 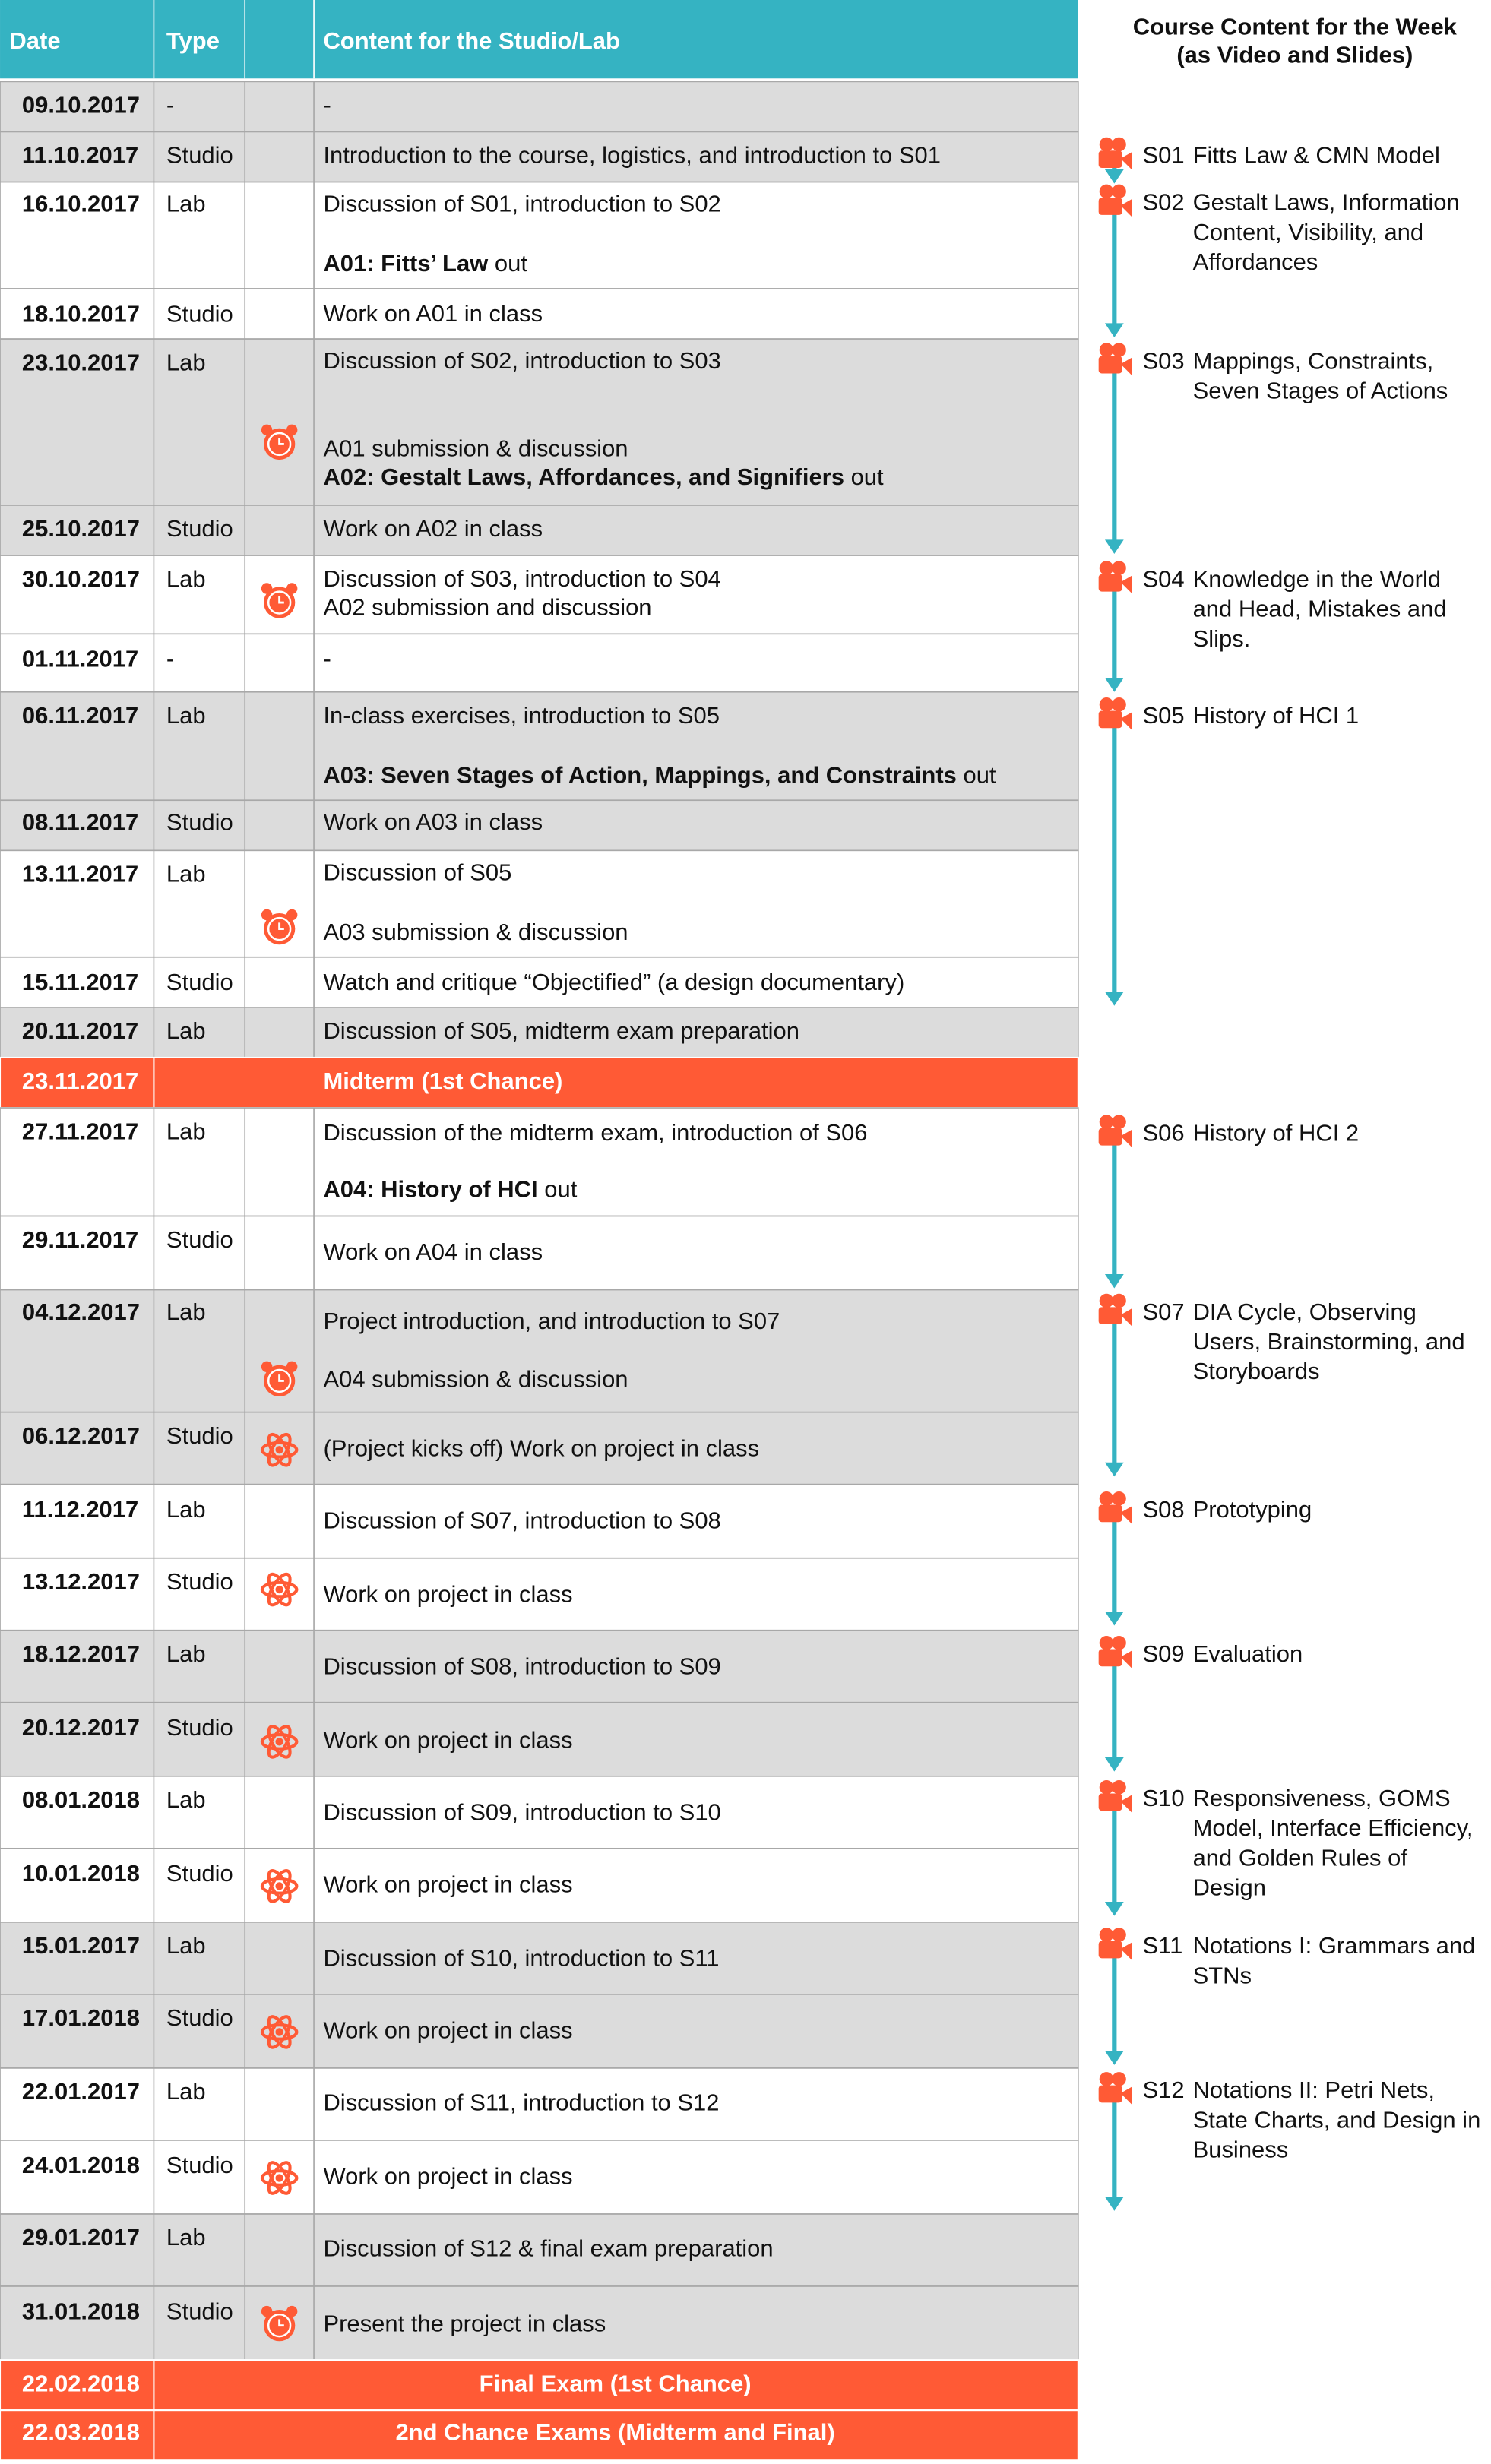 I want to click on table-row: 22.02.2018 Final Exam (1st Chance), so click(x=539, y=2385).